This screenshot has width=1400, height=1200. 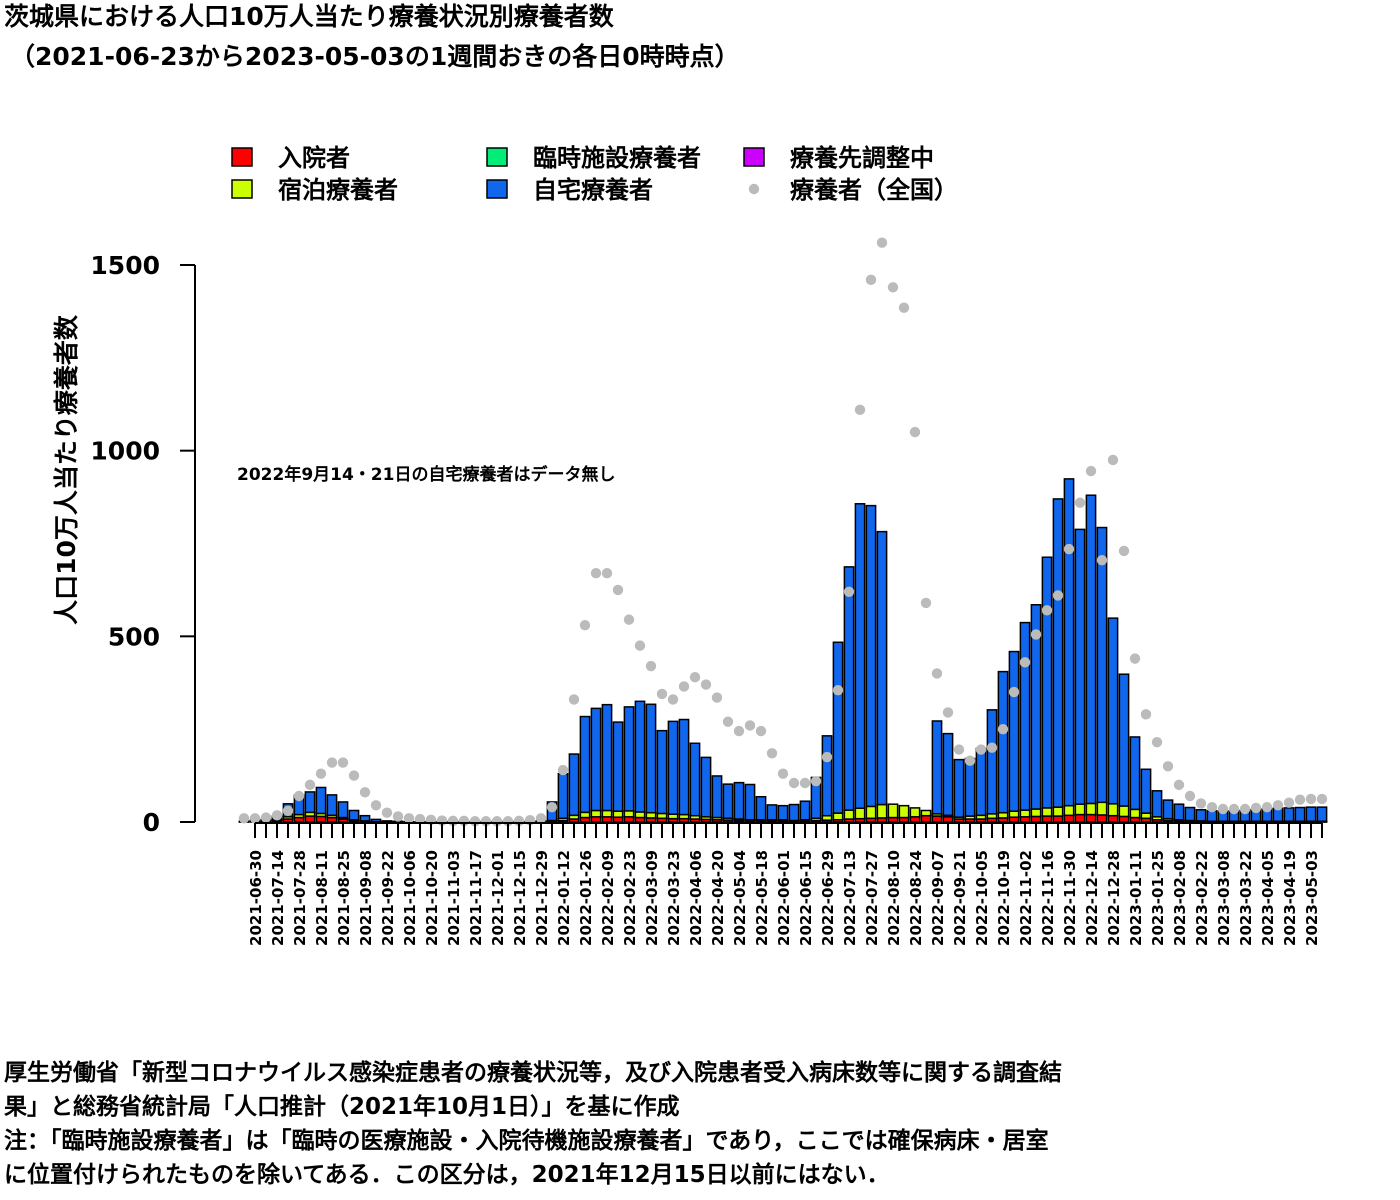 I want to click on y-tick-label: 1500, so click(x=125, y=265).